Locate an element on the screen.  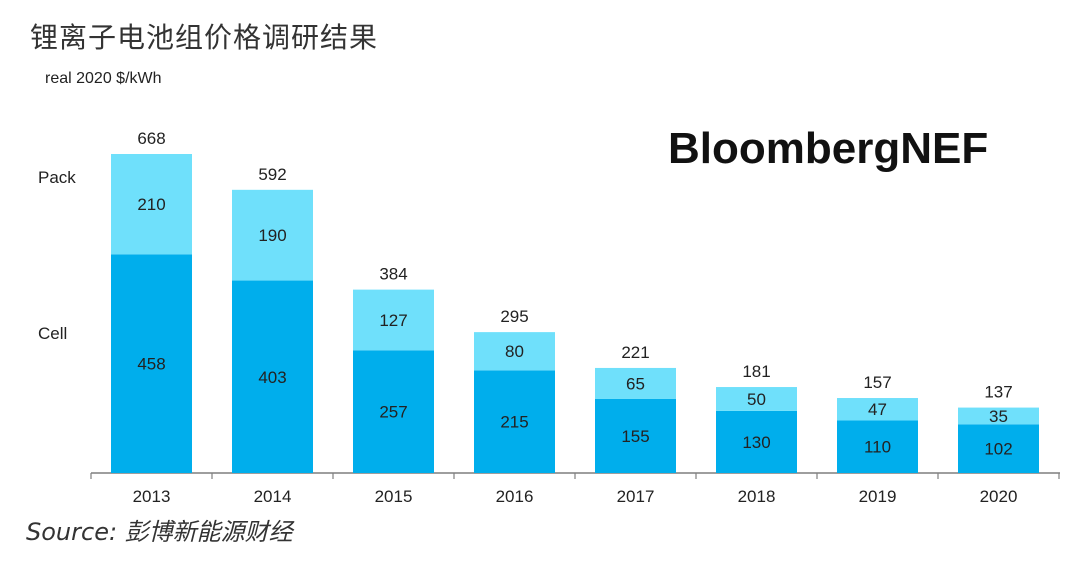
label-pack-2013: 210 is located at coordinates (151, 204).